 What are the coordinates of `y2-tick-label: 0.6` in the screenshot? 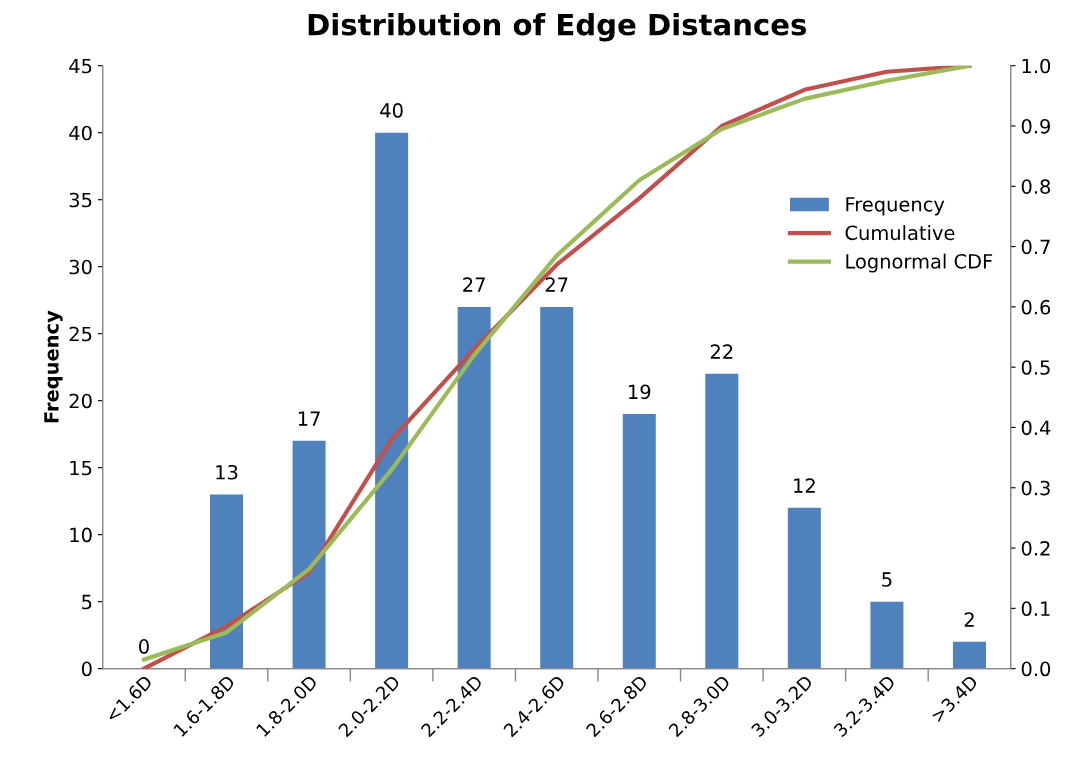 It's located at (1036, 307).